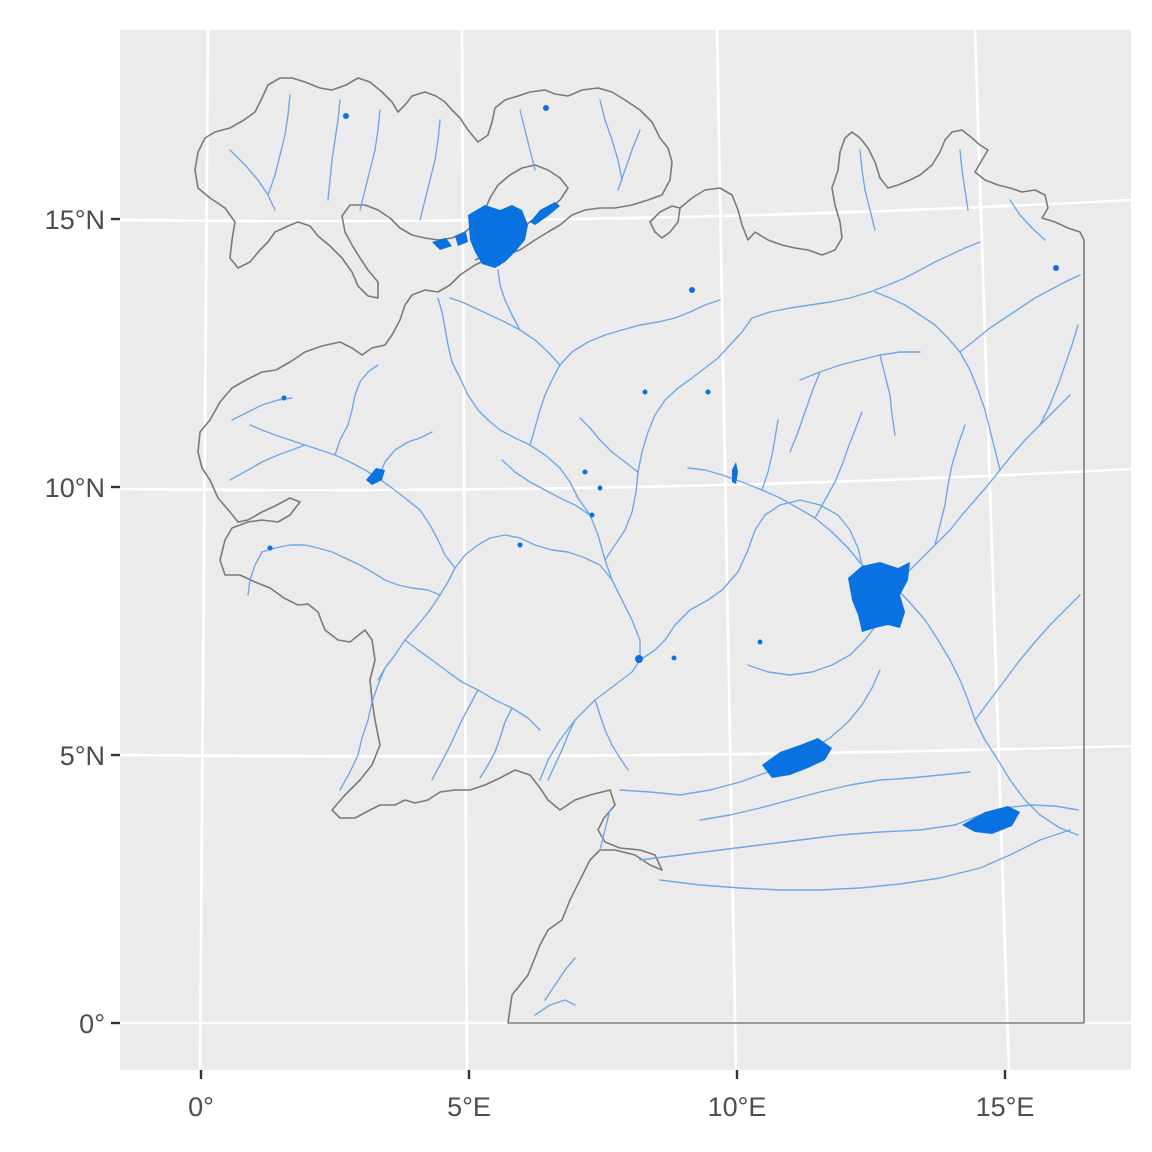 The height and width of the screenshot is (1152, 1152). What do you see at coordinates (625, 210) in the screenshot?
I see `parallel-15n` at bounding box center [625, 210].